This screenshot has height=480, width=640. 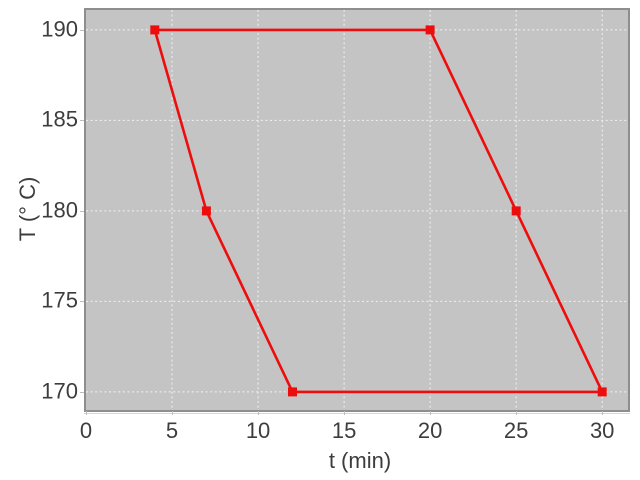 What do you see at coordinates (344, 430) in the screenshot?
I see `x-tick-label: 15` at bounding box center [344, 430].